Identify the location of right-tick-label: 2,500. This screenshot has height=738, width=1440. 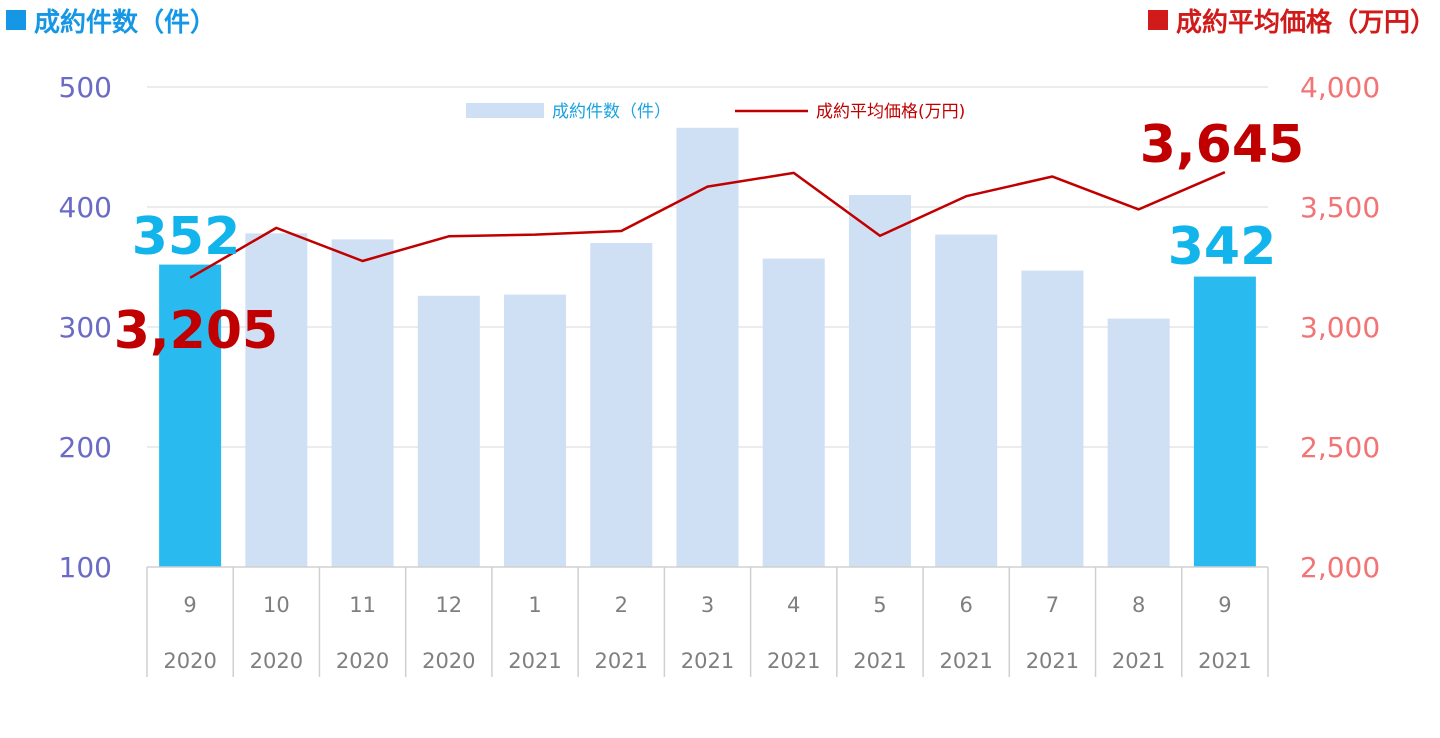
(1340, 447).